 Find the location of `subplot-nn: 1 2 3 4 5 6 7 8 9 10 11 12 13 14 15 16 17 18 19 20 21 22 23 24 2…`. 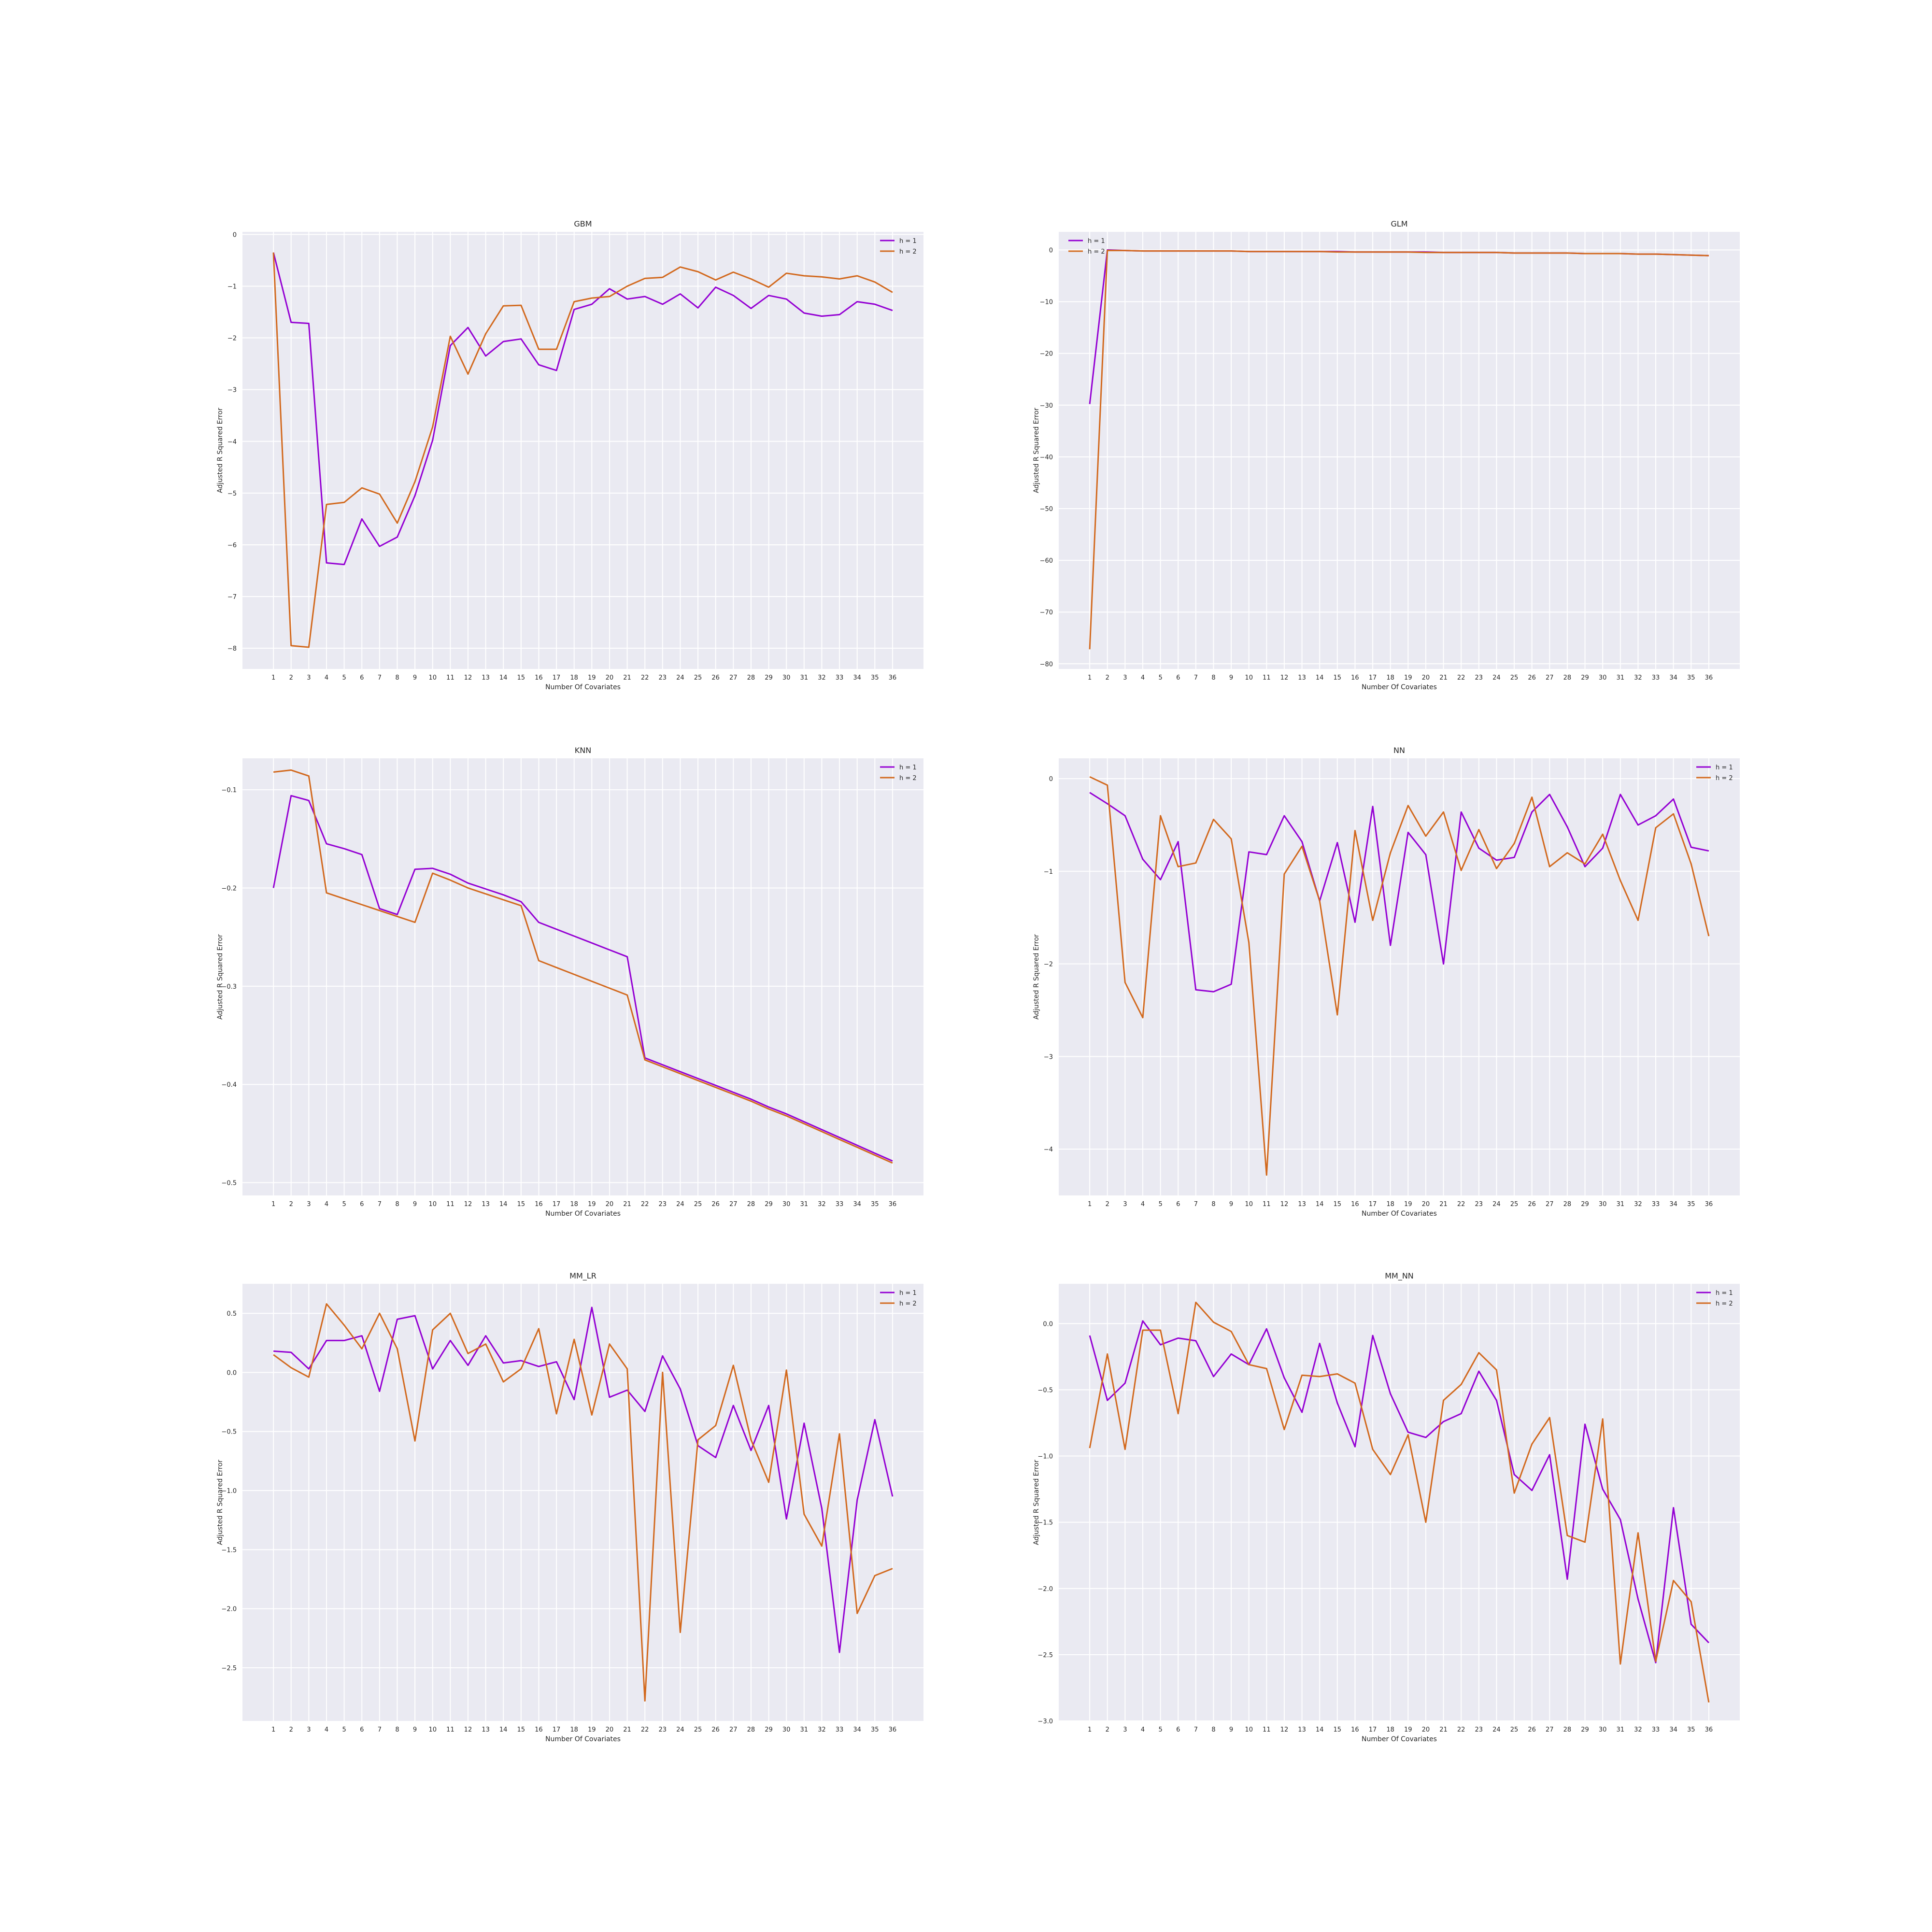

subplot-nn: 1 2 3 4 5 6 7 8 9 10 11 12 13 14 15 16 17 18 19 20 21 22 23 24 2… is located at coordinates (1386, 982).